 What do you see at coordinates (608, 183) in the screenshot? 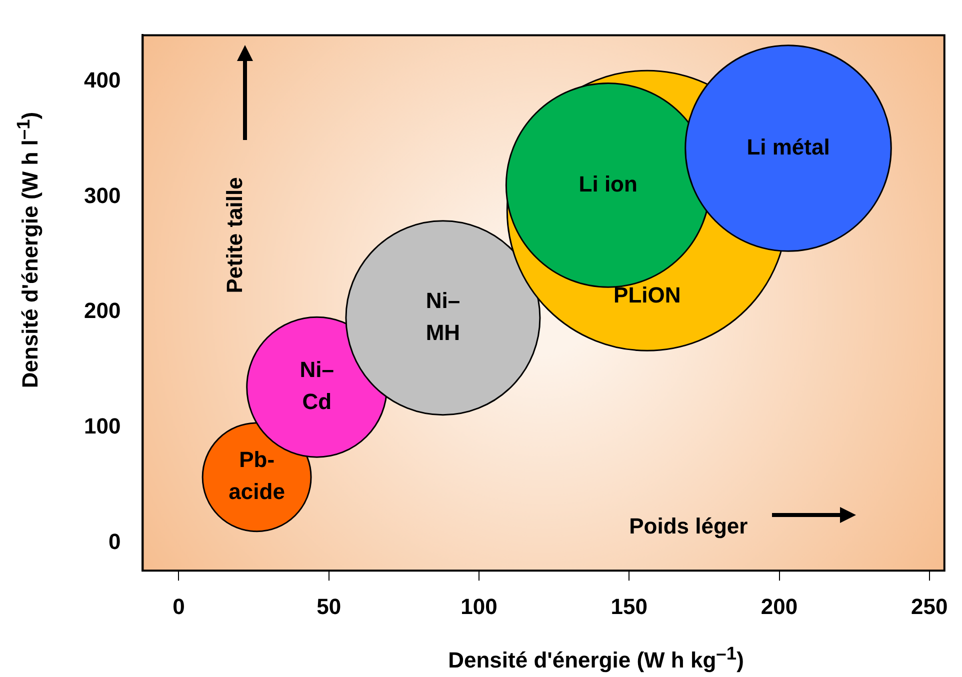
I see `series-label: Li ion` at bounding box center [608, 183].